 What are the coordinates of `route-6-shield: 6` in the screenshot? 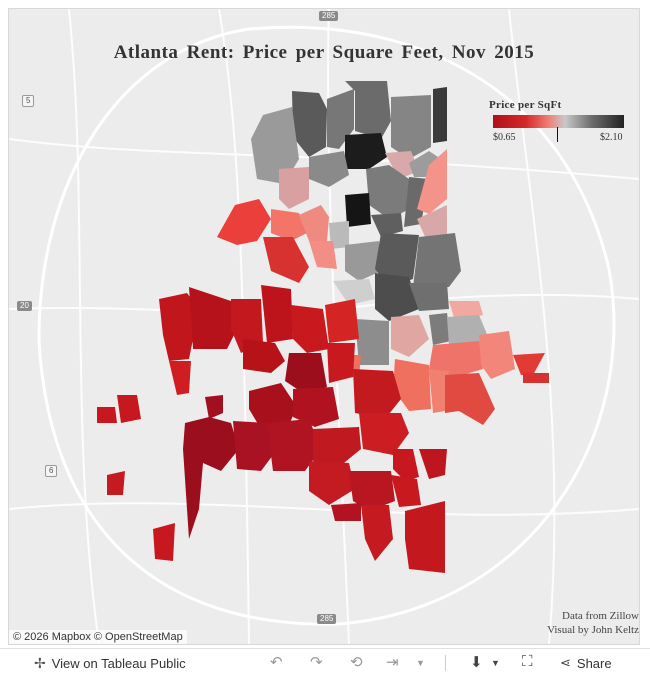 It's located at (51, 471).